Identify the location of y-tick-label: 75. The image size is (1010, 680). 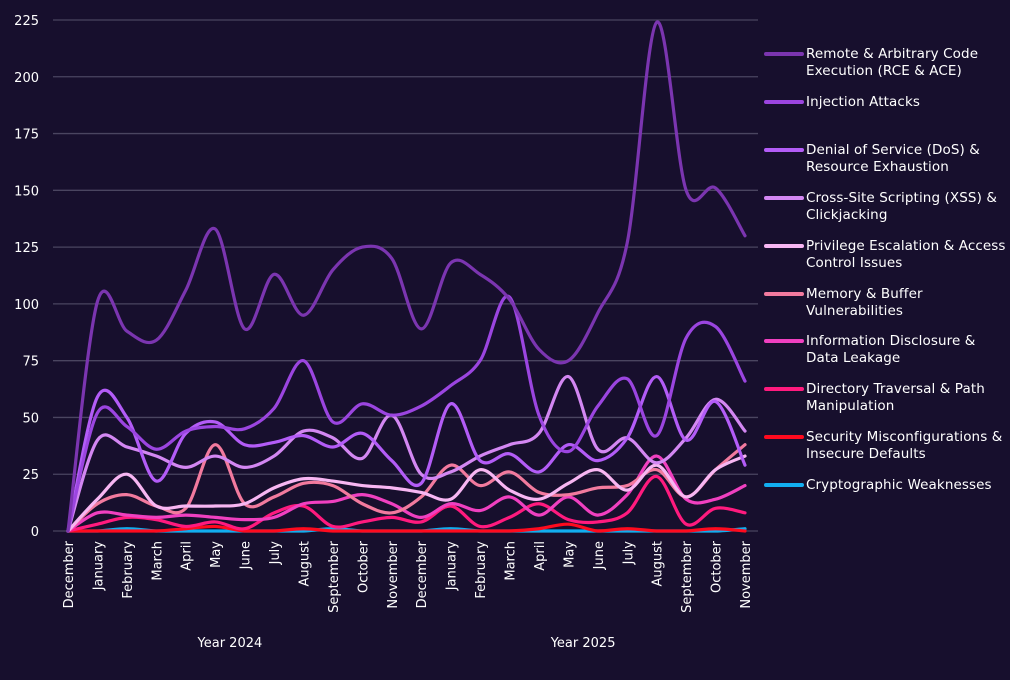
(30, 362).